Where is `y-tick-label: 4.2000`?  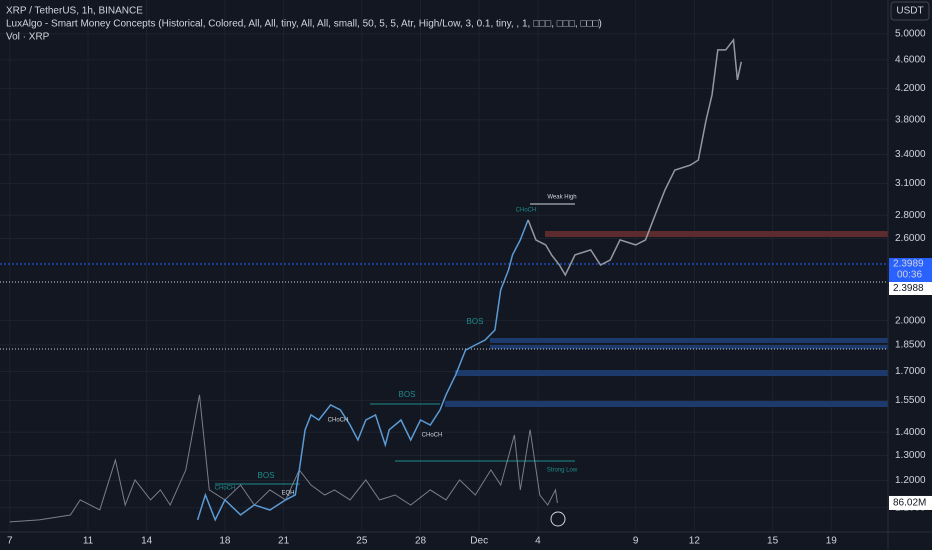 y-tick-label: 4.2000 is located at coordinates (910, 88).